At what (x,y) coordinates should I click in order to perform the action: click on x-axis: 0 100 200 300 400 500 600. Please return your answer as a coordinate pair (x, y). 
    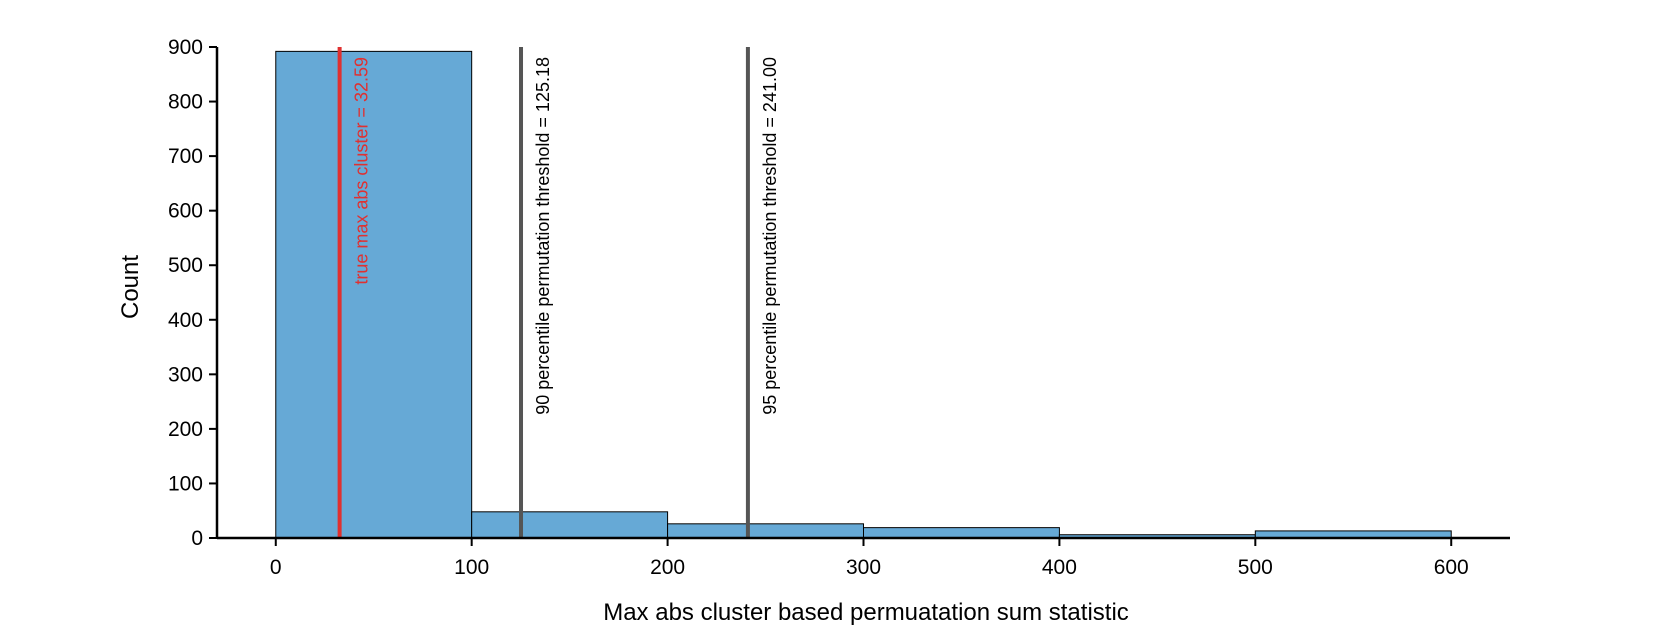
    Looking at the image, I should click on (863, 557).